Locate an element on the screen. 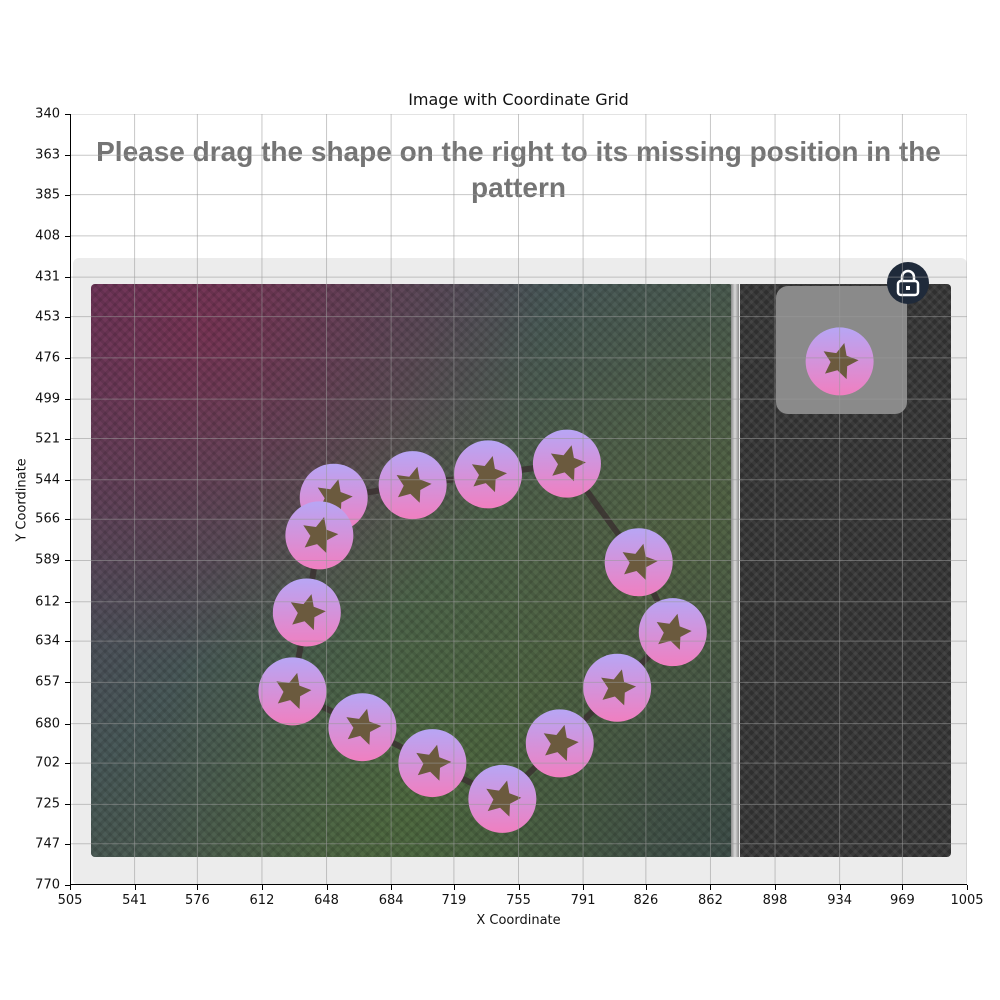 This screenshot has height=1000, width=1000. y-tick-label: 363 is located at coordinates (47, 155).